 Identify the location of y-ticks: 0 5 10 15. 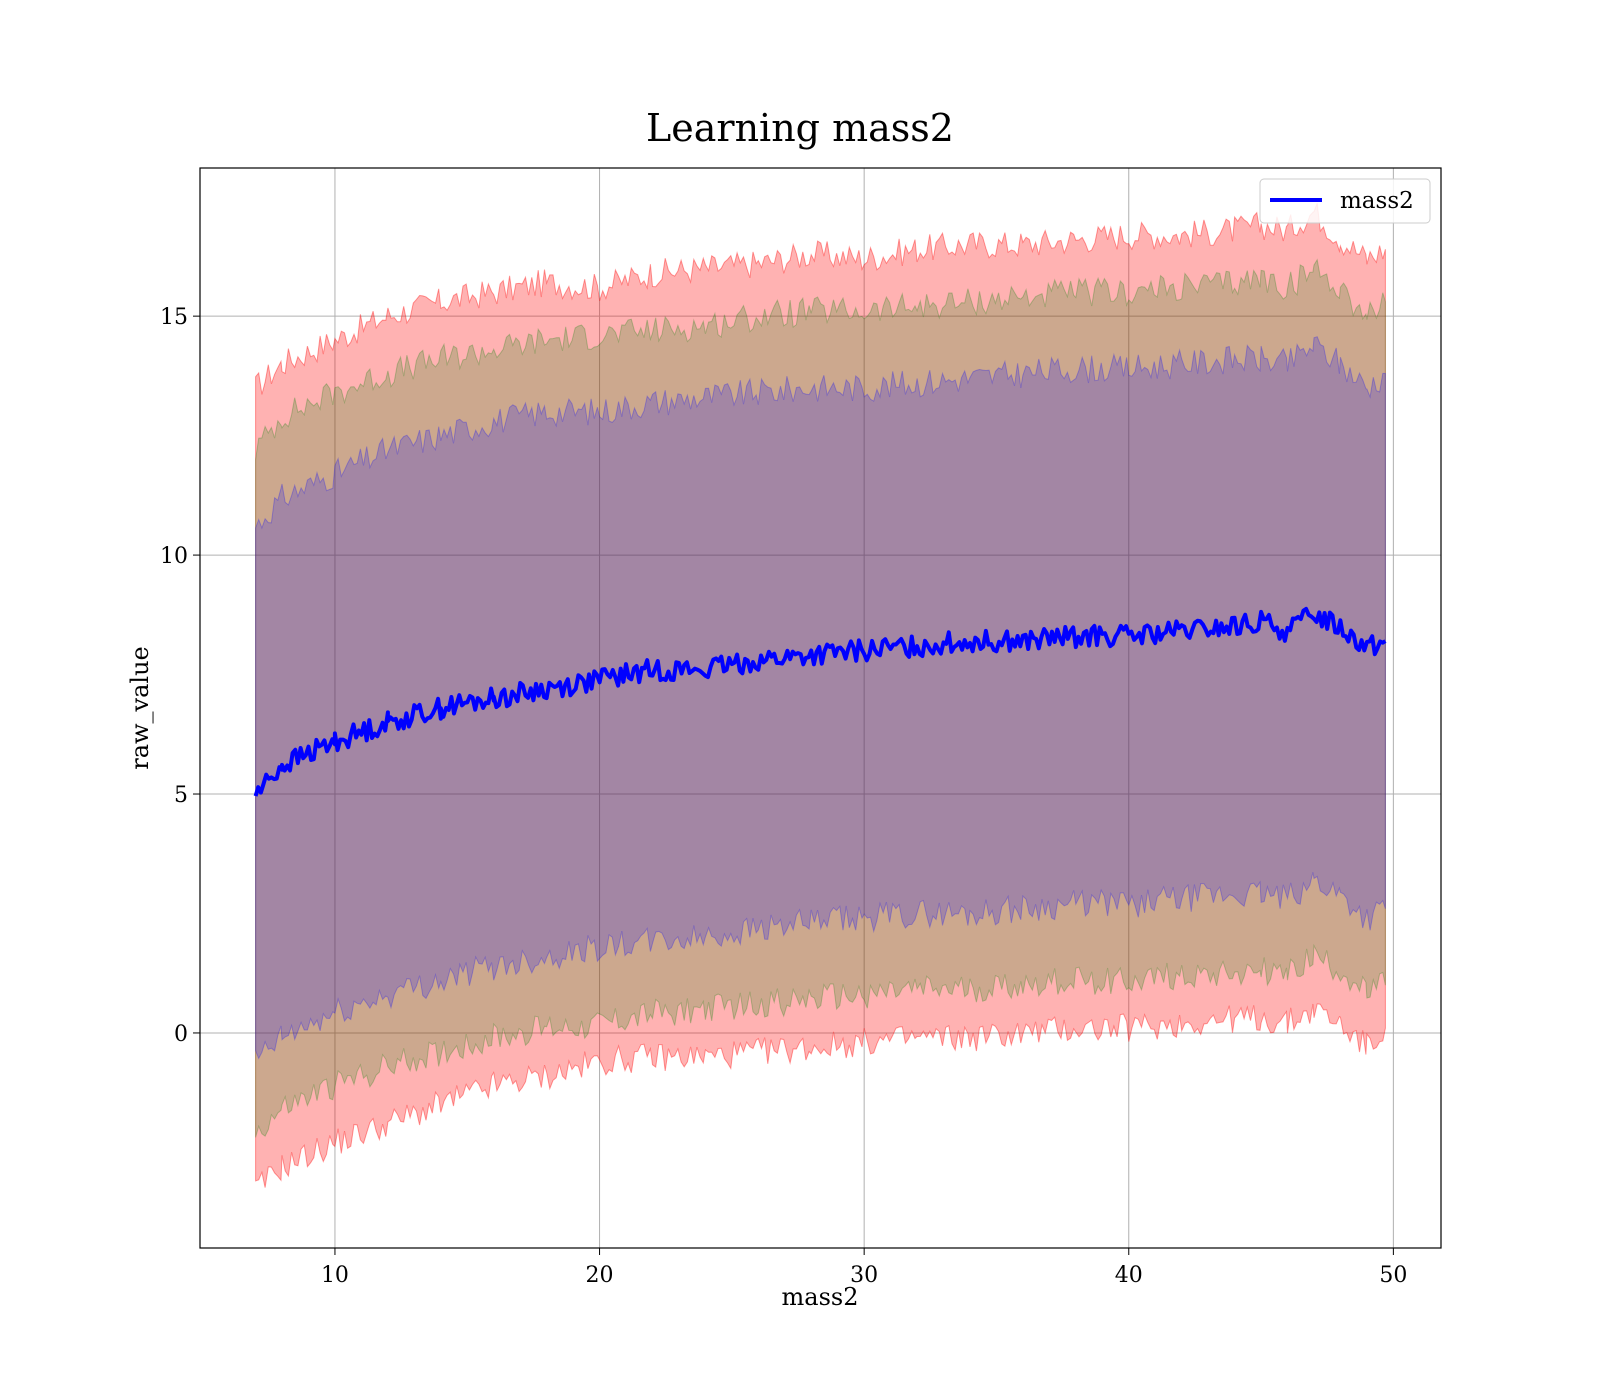
(180, 676).